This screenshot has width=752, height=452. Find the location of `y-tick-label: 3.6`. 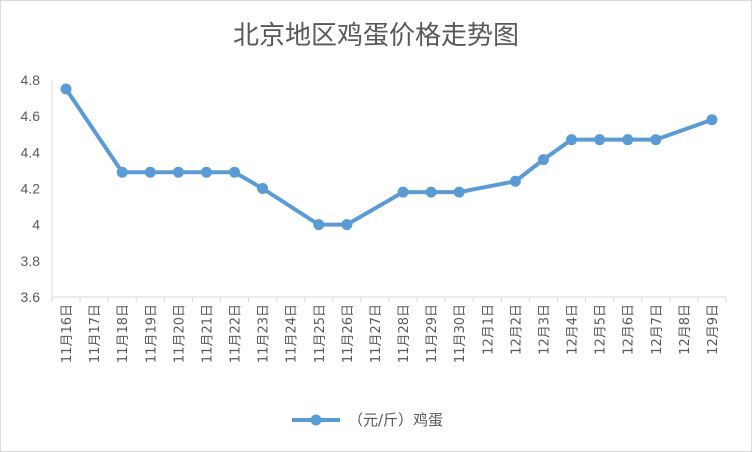

y-tick-label: 3.6 is located at coordinates (31, 297).